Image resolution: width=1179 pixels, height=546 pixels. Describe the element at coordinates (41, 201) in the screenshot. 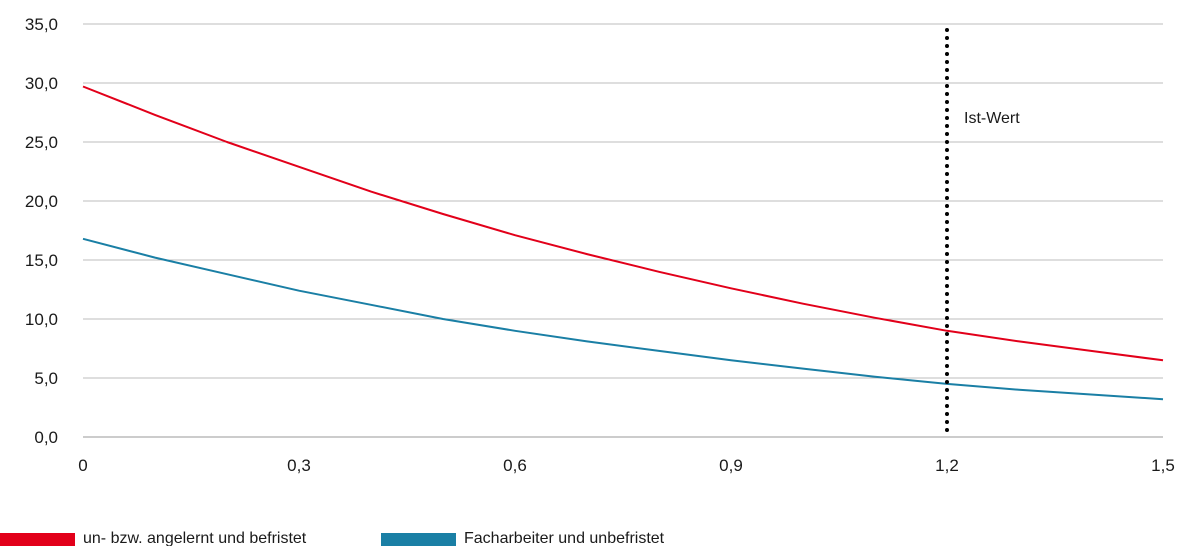

I see `y-tick-label: 20,0` at that location.